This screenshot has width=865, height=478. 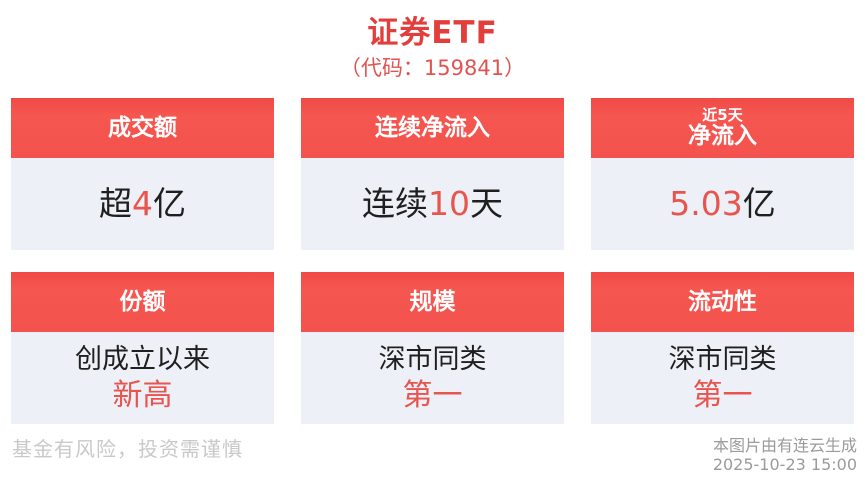 I want to click on card-scale-header: 规模, so click(x=432, y=302).